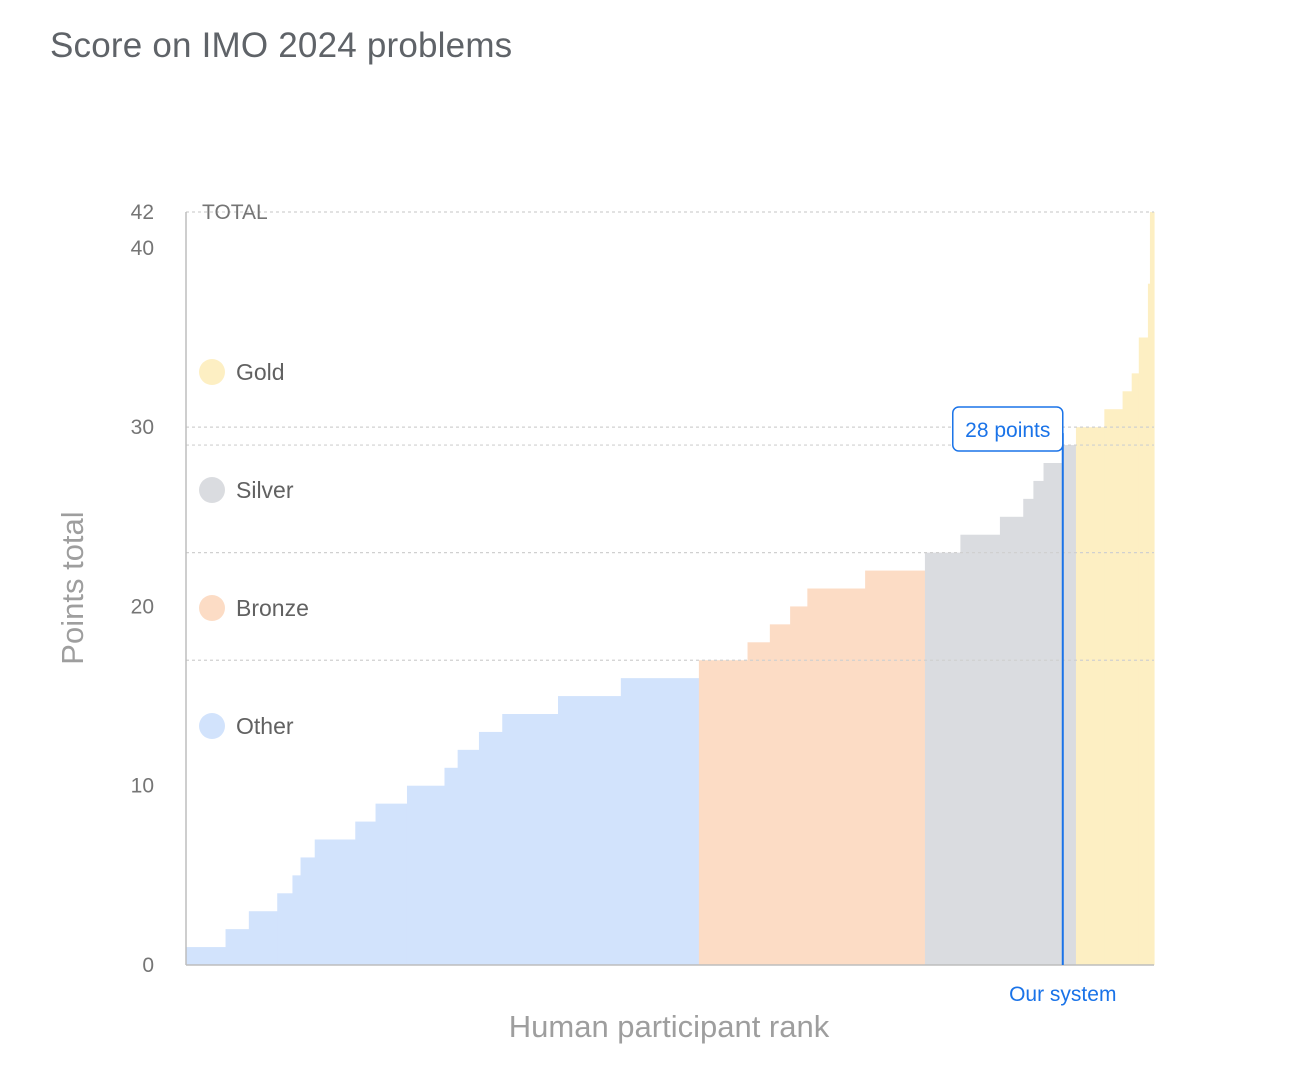 This screenshot has height=1067, width=1292. I want to click on legend-label-bronze: Bronze, so click(272, 608).